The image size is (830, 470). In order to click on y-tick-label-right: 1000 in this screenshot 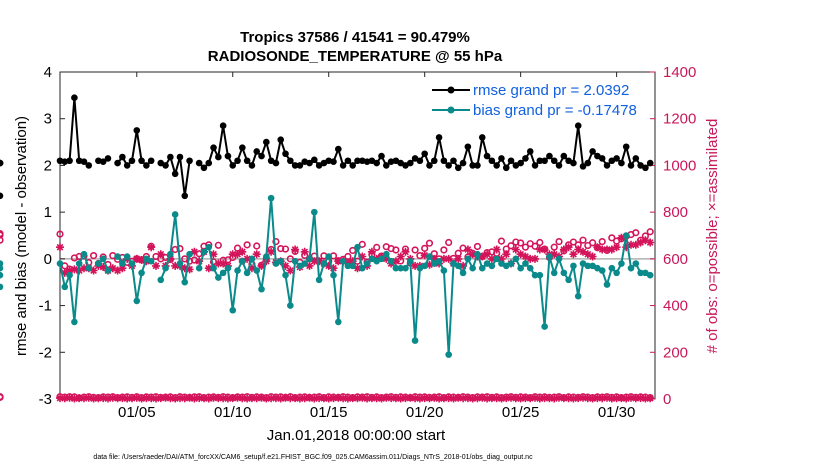, I will do `click(679, 165)`.